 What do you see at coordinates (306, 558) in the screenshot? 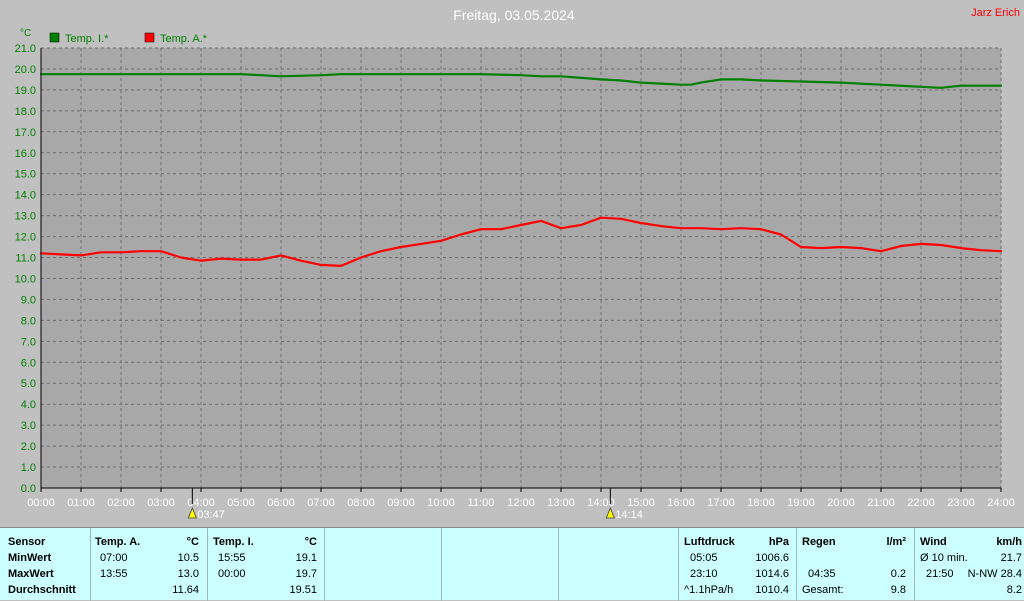
I see `temp-i-min-value: 19.1` at bounding box center [306, 558].